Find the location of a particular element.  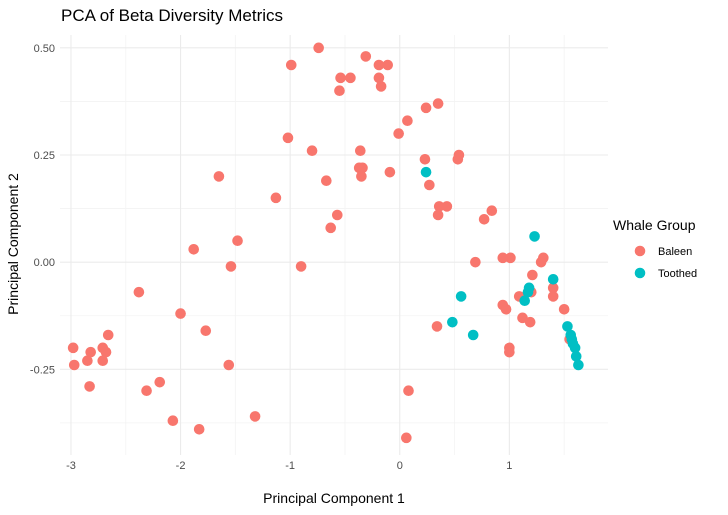

chart-title: PCA of Beta Diversity Metrics is located at coordinates (172, 15).